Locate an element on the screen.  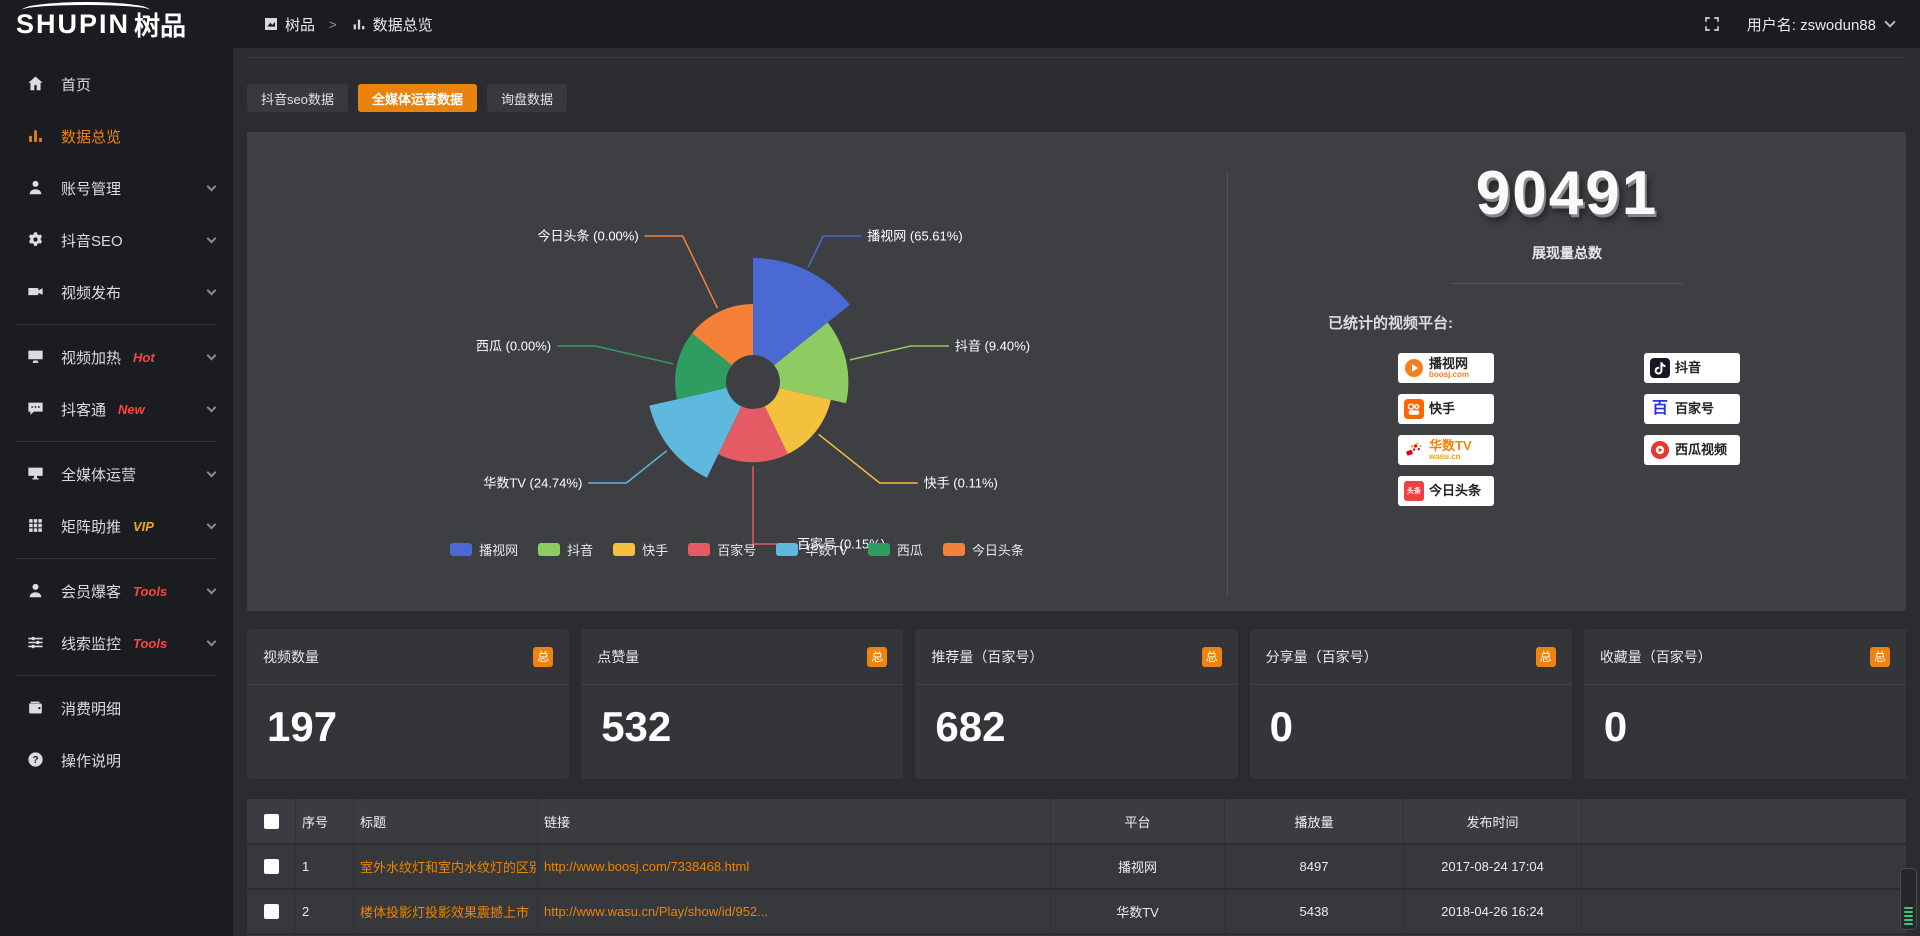
tab-inquiry-data: 询盘数据 is located at coordinates (526, 98).